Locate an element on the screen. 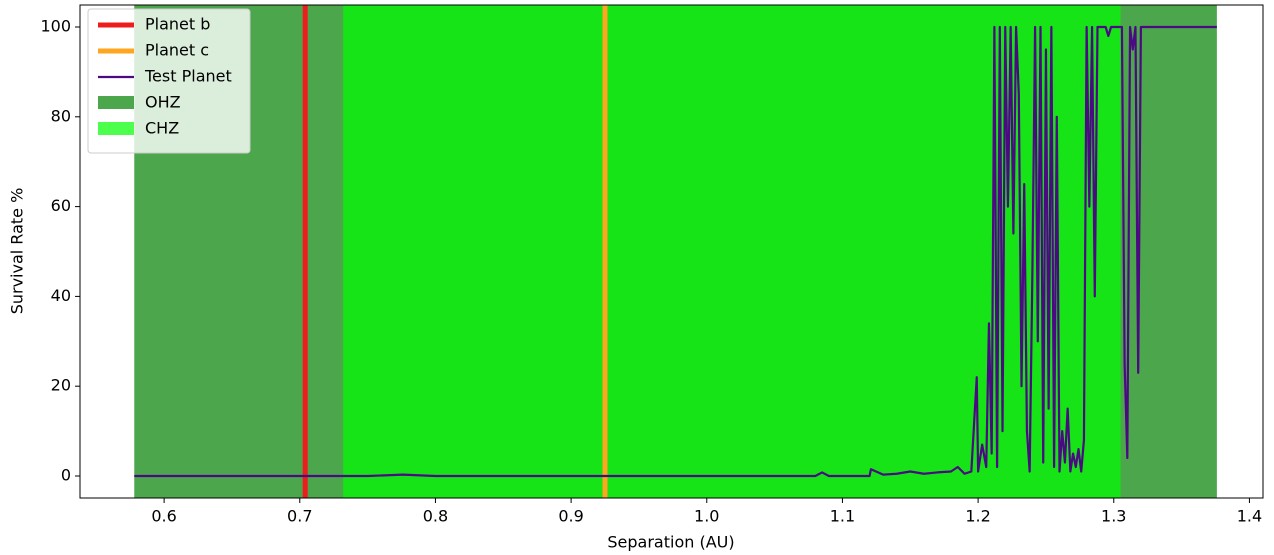  x-tick-label: 0.9 is located at coordinates (570, 516).